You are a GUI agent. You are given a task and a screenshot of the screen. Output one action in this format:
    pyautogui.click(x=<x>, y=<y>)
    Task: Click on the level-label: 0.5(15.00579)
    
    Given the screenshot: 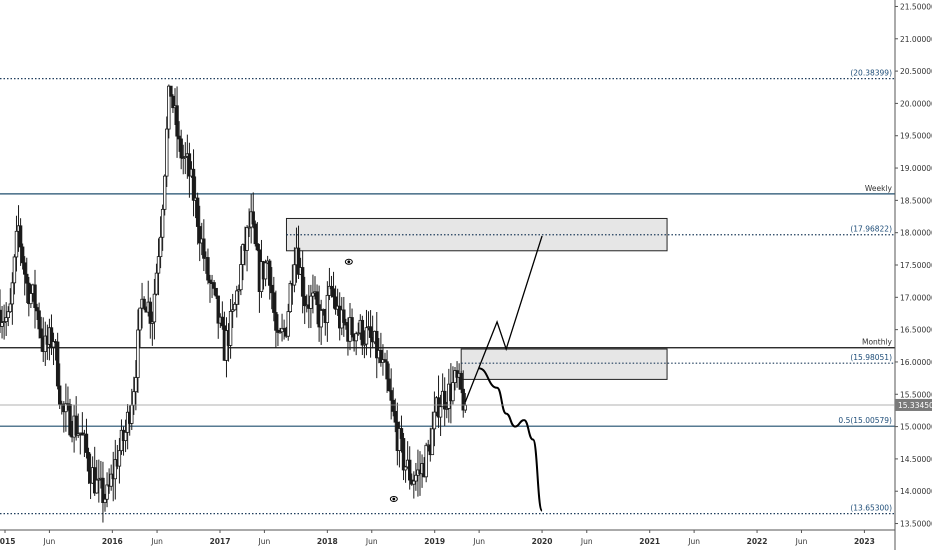 What is the action you would take?
    pyautogui.click(x=865, y=420)
    